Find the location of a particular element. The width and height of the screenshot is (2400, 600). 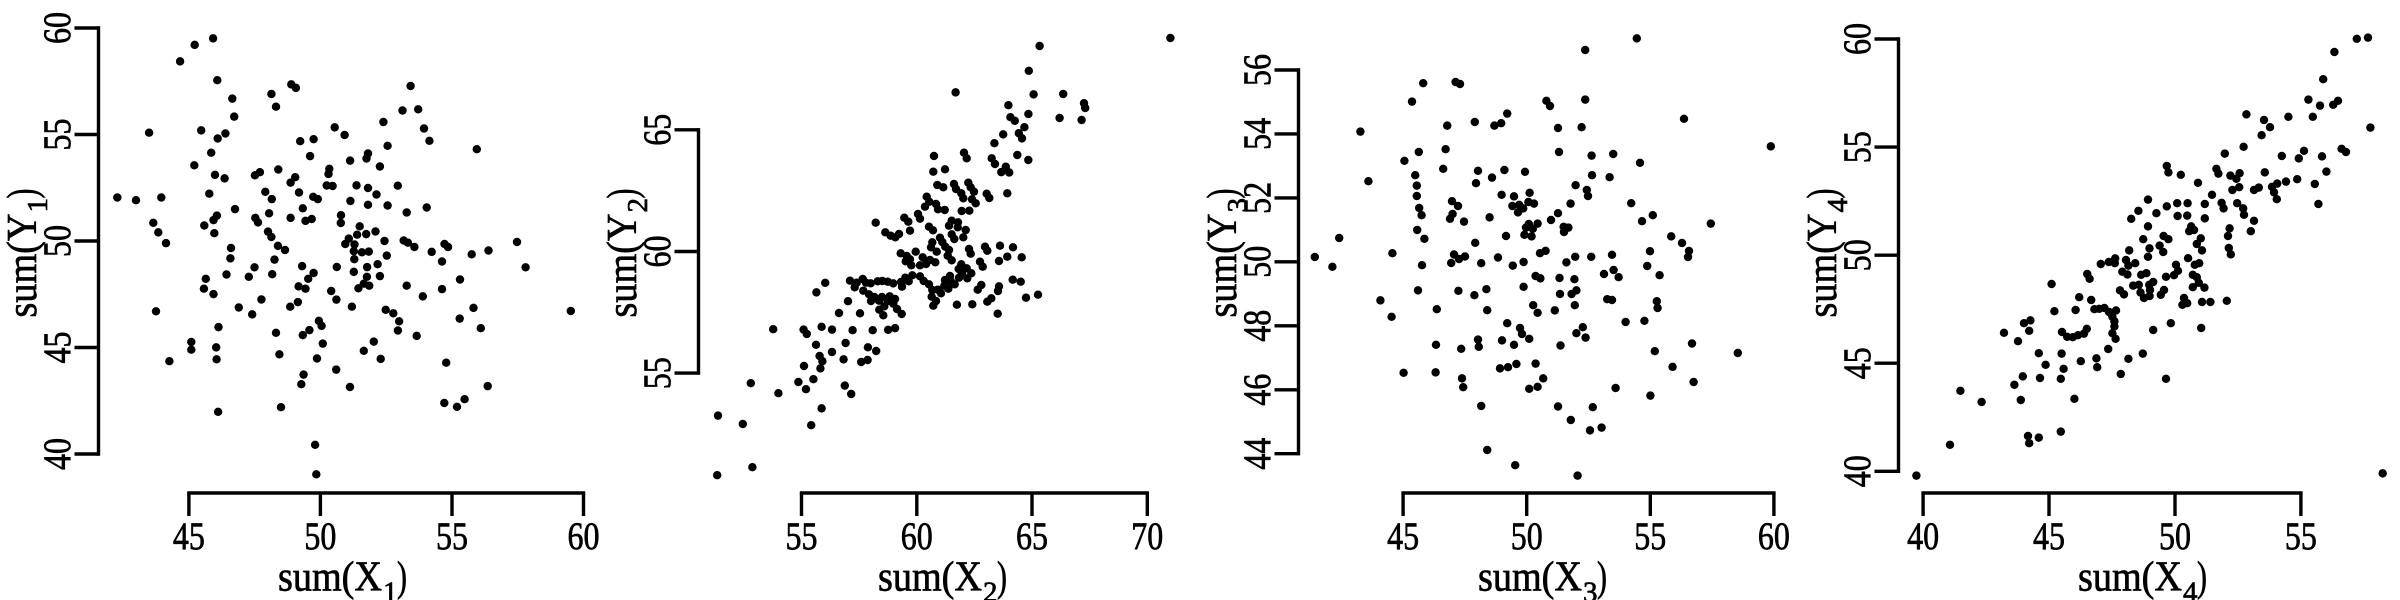

svg-text: 44 is located at coordinates (1257, 454).